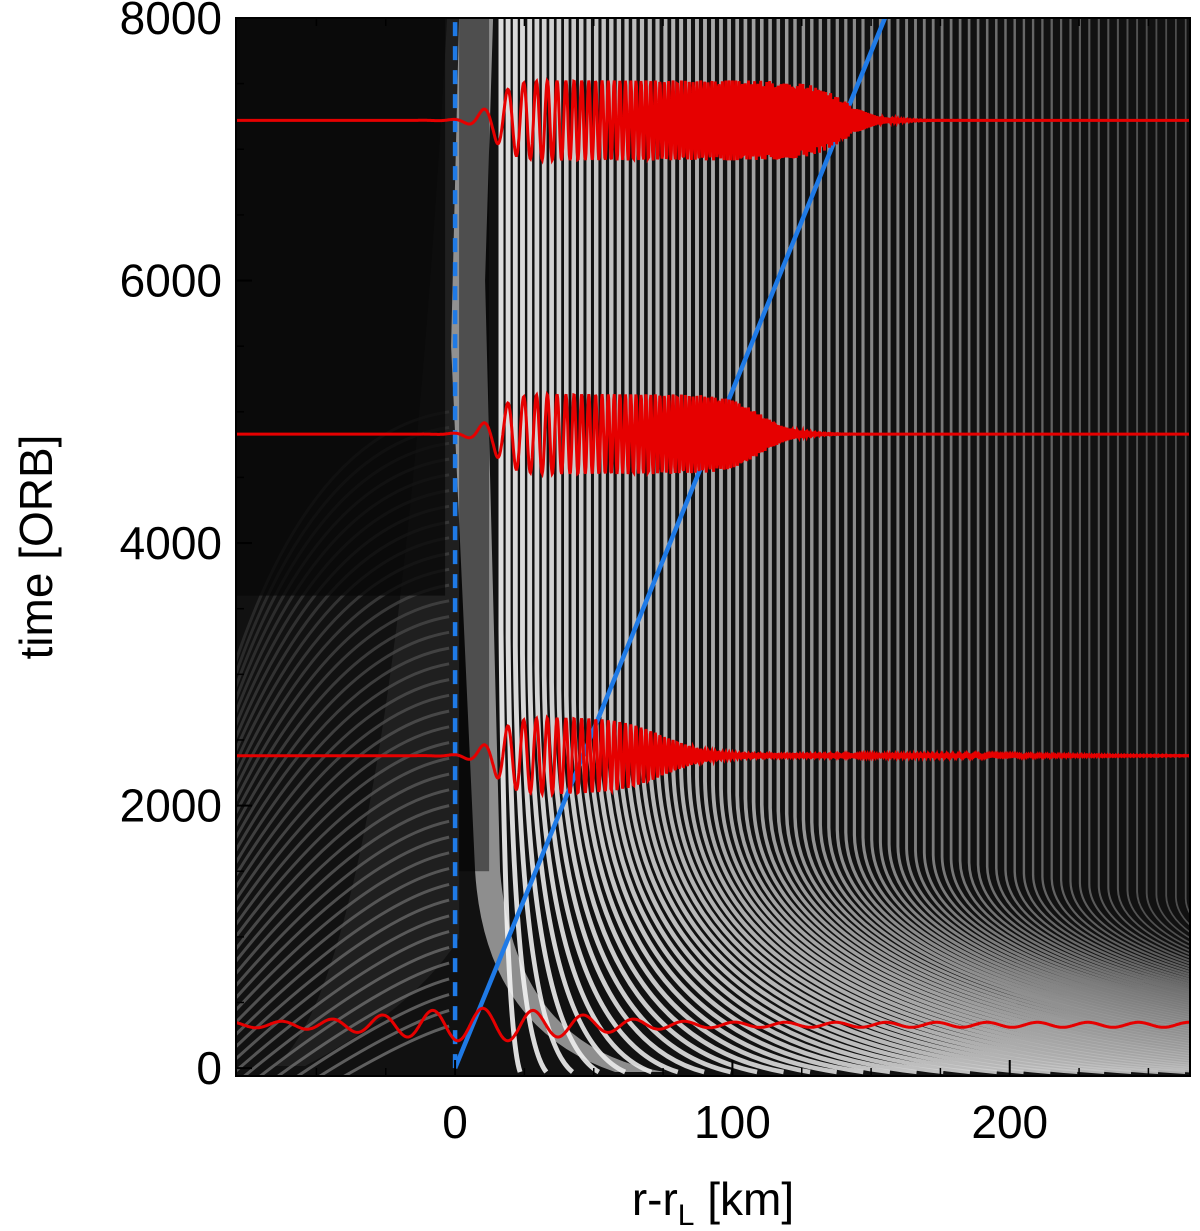  What do you see at coordinates (341, 307) in the screenshot?
I see `density-dark-region` at bounding box center [341, 307].